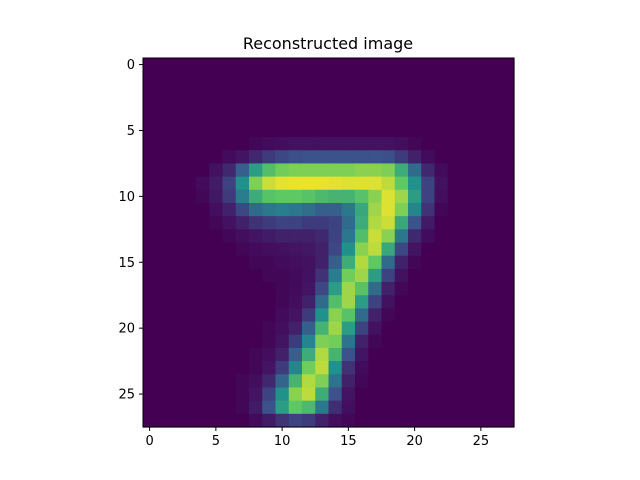  What do you see at coordinates (216, 441) in the screenshot?
I see `x-tick-label: 5` at bounding box center [216, 441].